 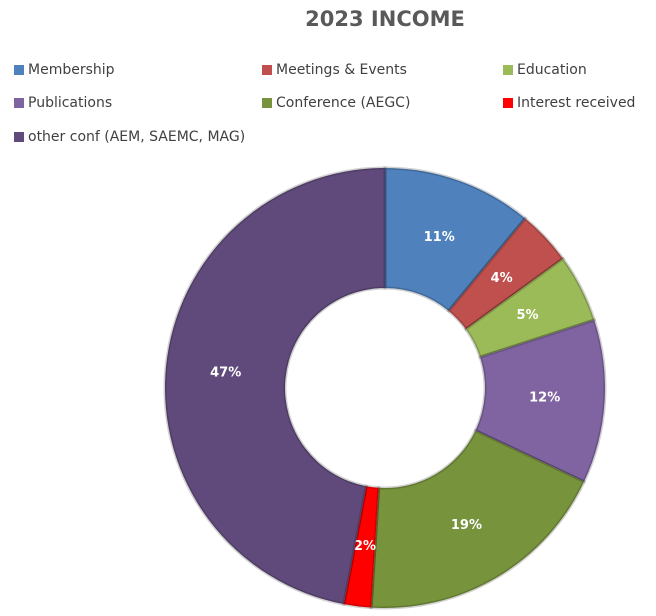 I want to click on legend-label: Meetings & Events, so click(x=341, y=70).